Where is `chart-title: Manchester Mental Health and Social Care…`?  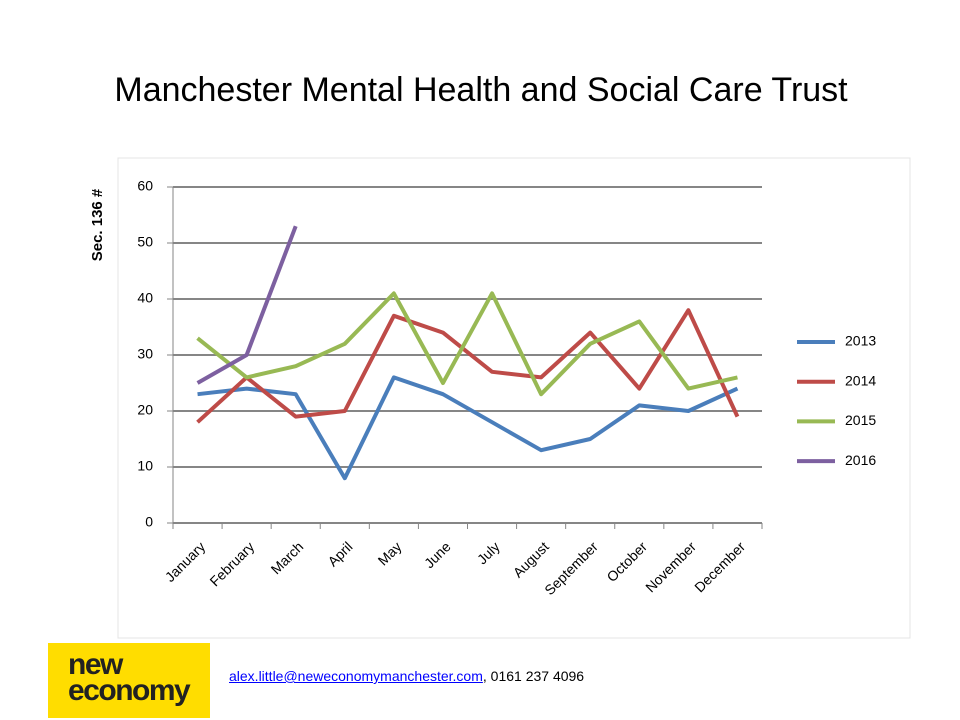
chart-title: Manchester Mental Health and Social Care… is located at coordinates (481, 90).